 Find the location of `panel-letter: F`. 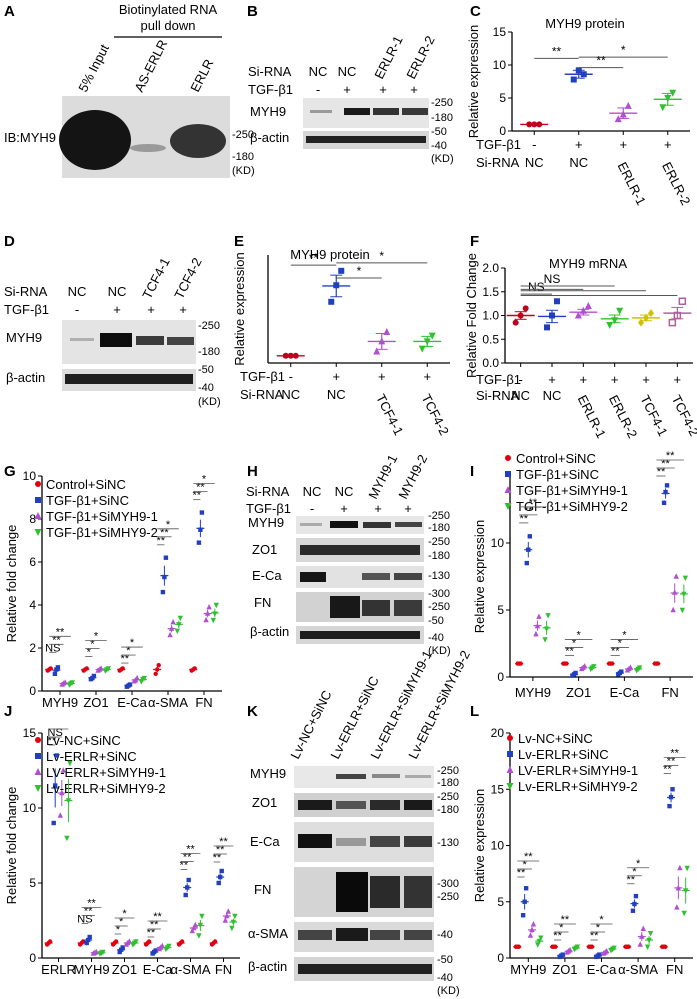

panel-letter: F is located at coordinates (474, 241).